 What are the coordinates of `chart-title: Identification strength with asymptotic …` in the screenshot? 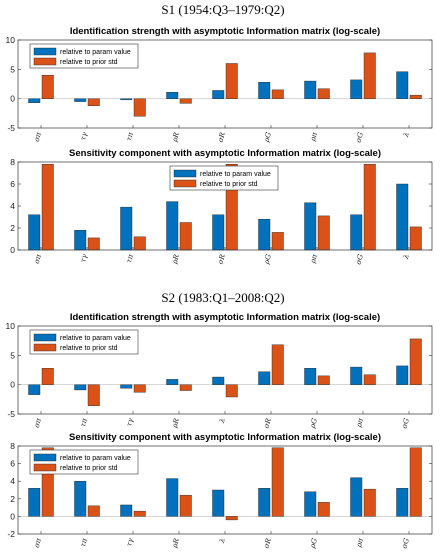 It's located at (225, 31).